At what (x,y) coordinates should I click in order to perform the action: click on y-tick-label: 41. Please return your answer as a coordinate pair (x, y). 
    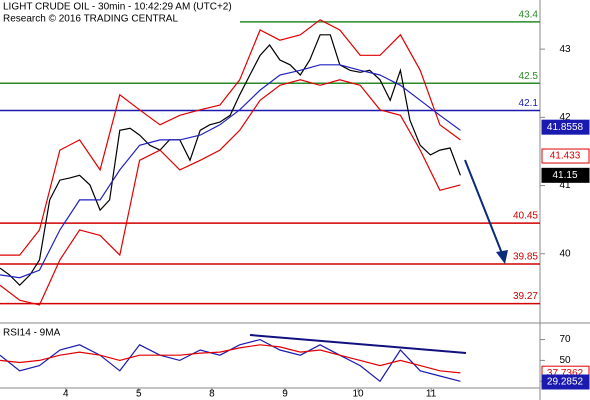
    Looking at the image, I should click on (565, 185).